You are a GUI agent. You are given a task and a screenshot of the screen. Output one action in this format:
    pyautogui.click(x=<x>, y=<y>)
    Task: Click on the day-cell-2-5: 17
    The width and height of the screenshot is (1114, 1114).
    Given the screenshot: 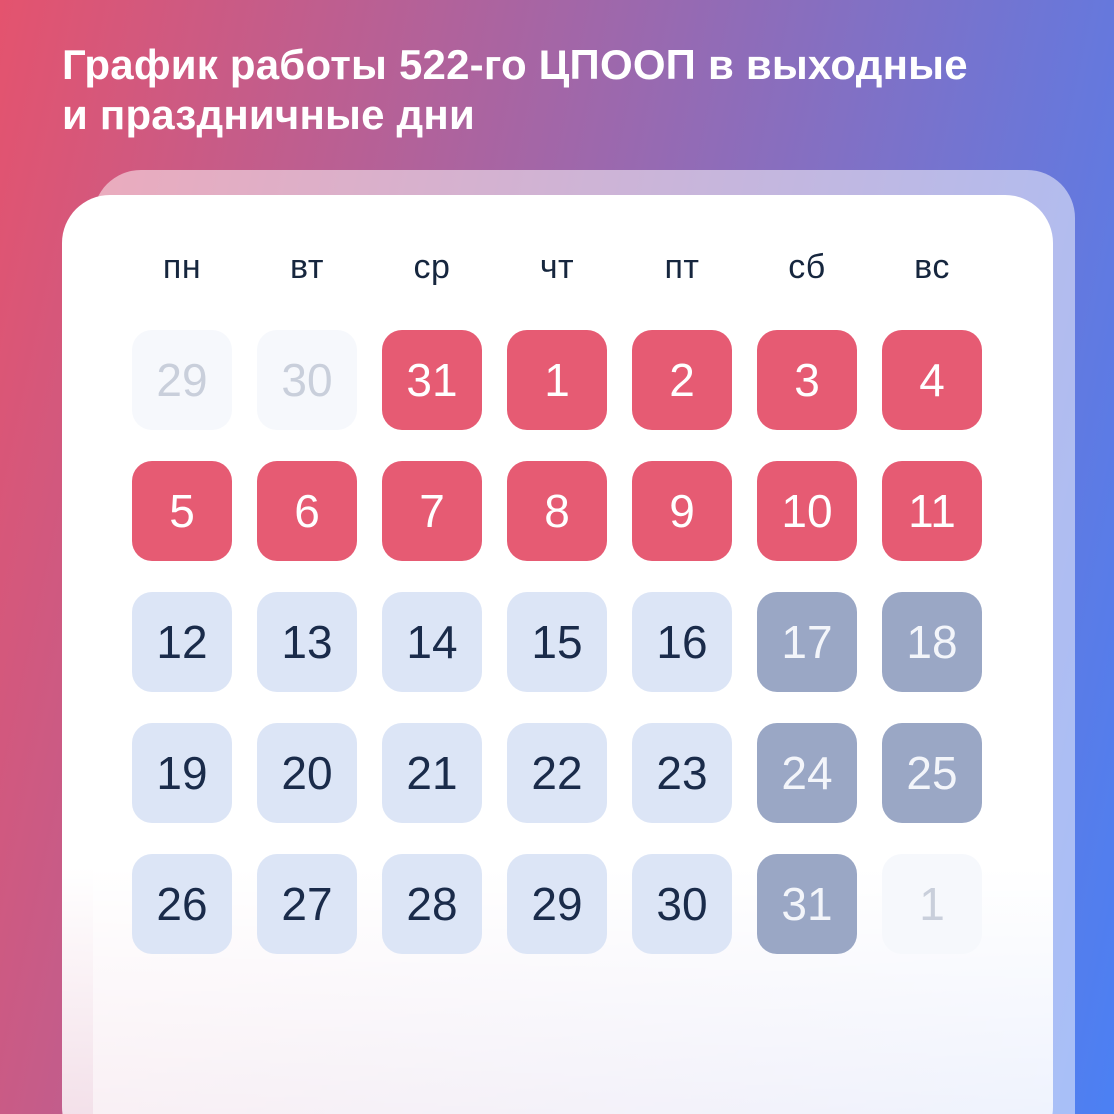 What is the action you would take?
    pyautogui.click(x=807, y=642)
    